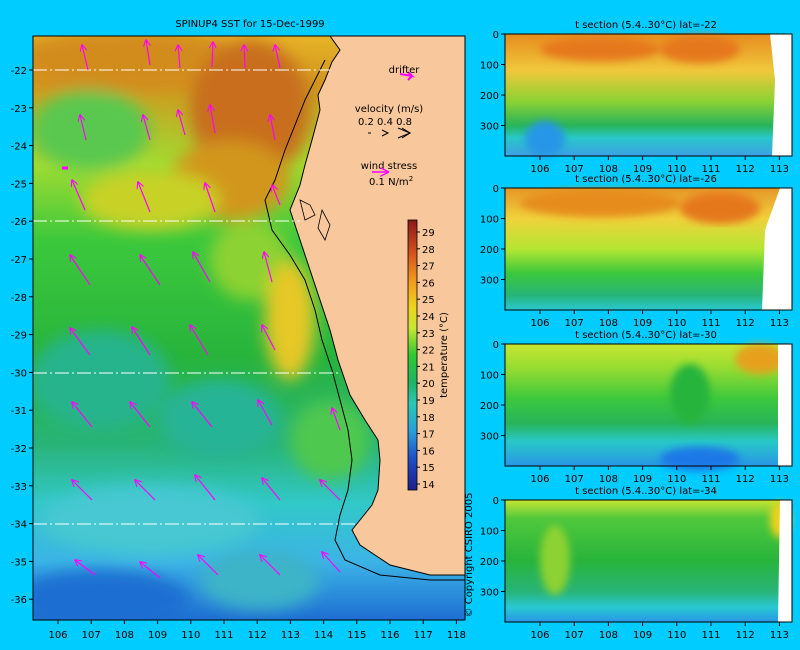 The width and height of the screenshot is (800, 650). I want to click on section-title: t section (5.4..30°C) lat=-22, so click(646, 25).